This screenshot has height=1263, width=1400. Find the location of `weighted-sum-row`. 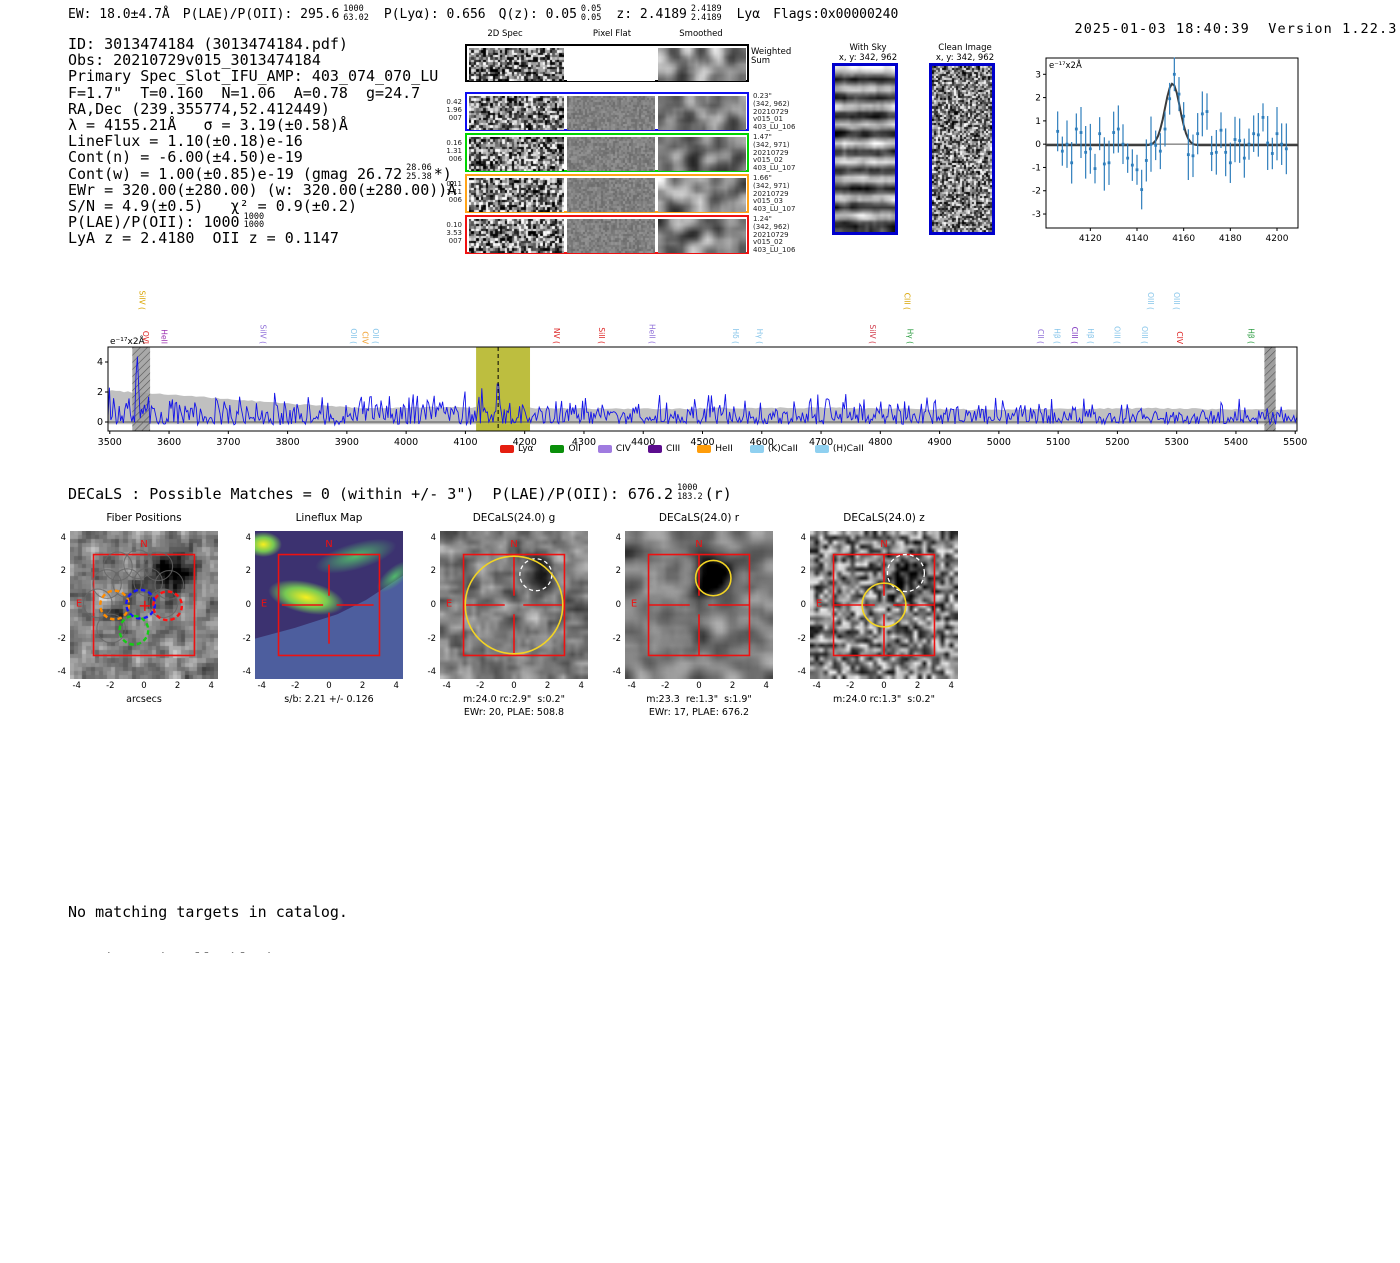

weighted-sum-row is located at coordinates (607, 63).